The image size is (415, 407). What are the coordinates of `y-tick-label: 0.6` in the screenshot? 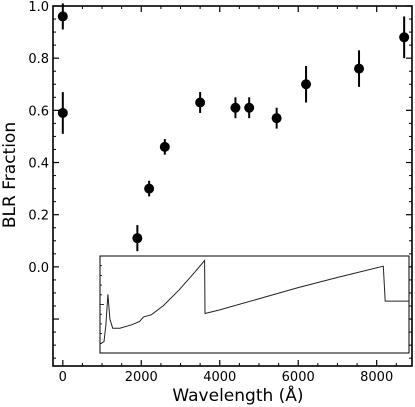 It's located at (38, 111).